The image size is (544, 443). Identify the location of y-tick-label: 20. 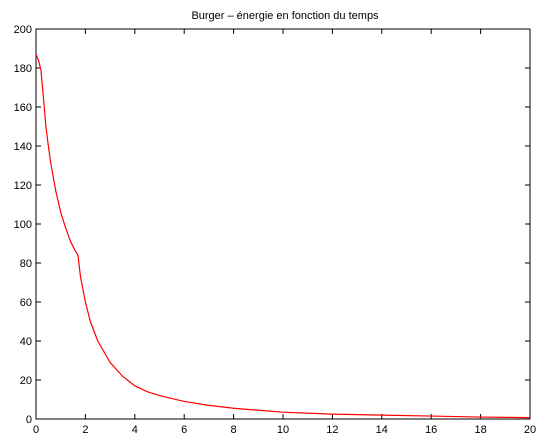
(26, 381).